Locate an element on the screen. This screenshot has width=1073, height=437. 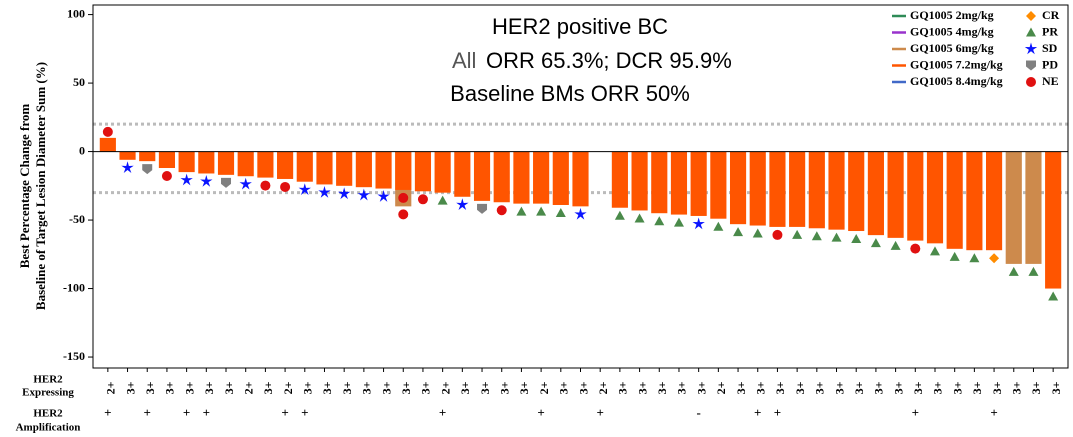
row-label: HER2 is located at coordinates (48, 380).